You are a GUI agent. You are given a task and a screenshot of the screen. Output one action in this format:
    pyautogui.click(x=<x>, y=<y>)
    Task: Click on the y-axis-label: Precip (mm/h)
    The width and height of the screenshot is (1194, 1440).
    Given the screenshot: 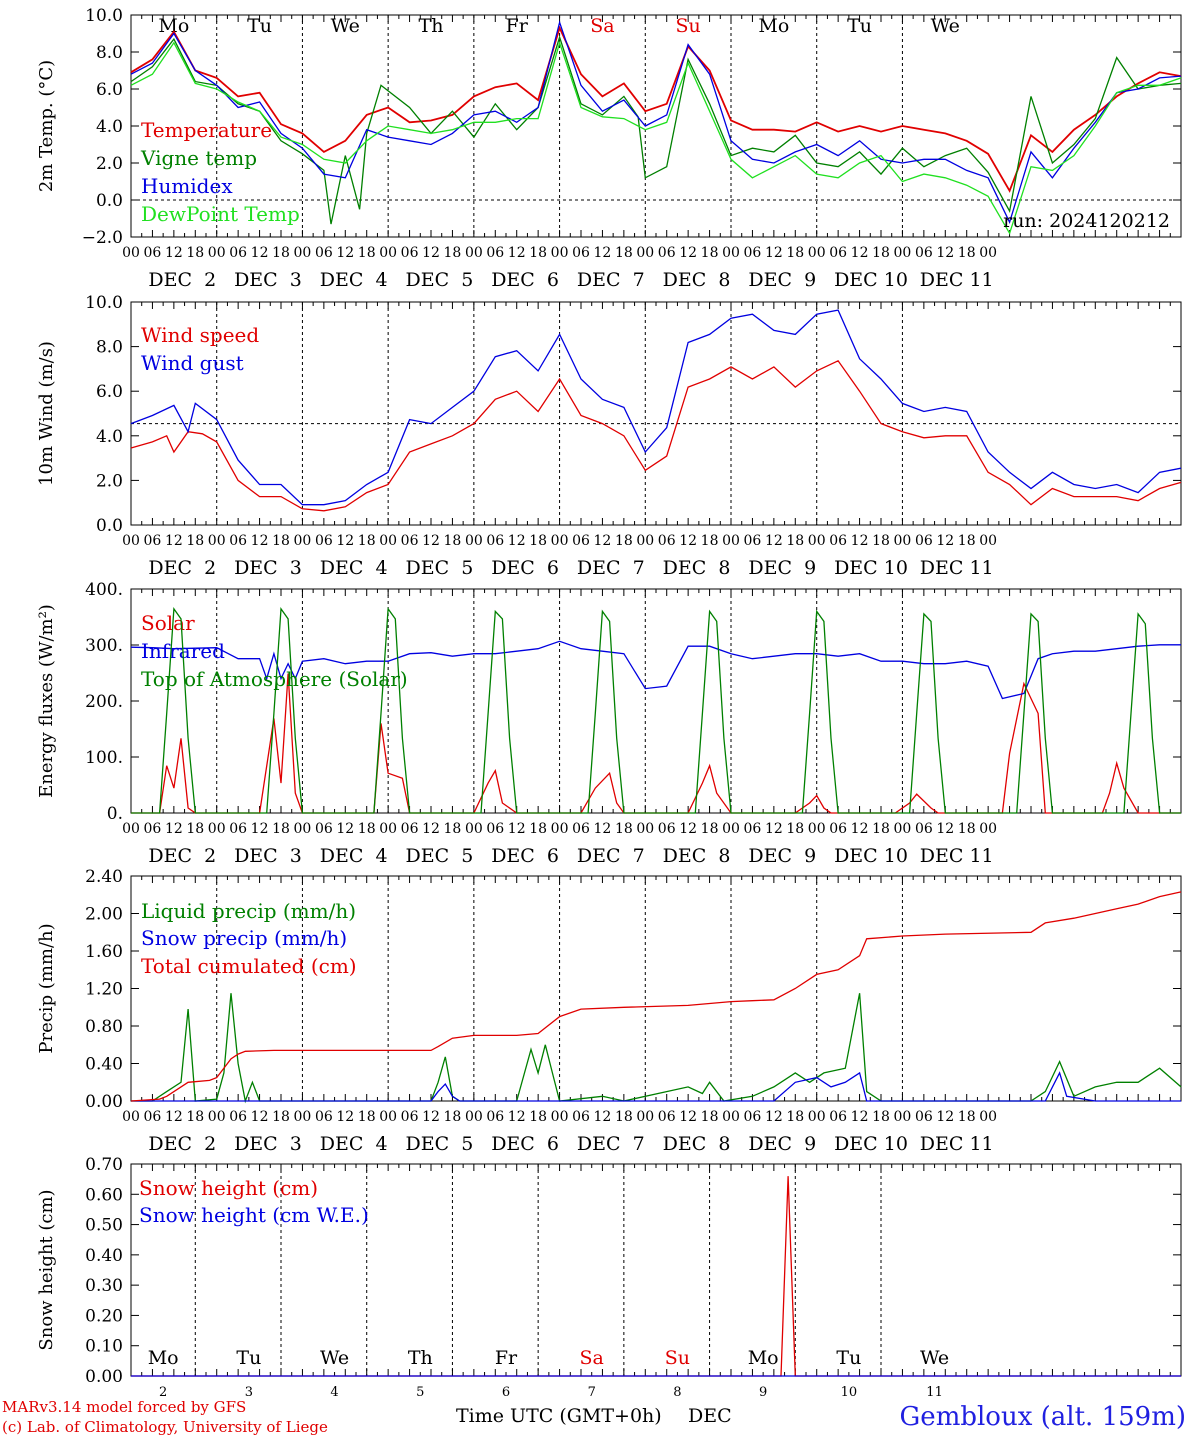 What is the action you would take?
    pyautogui.click(x=46, y=988)
    